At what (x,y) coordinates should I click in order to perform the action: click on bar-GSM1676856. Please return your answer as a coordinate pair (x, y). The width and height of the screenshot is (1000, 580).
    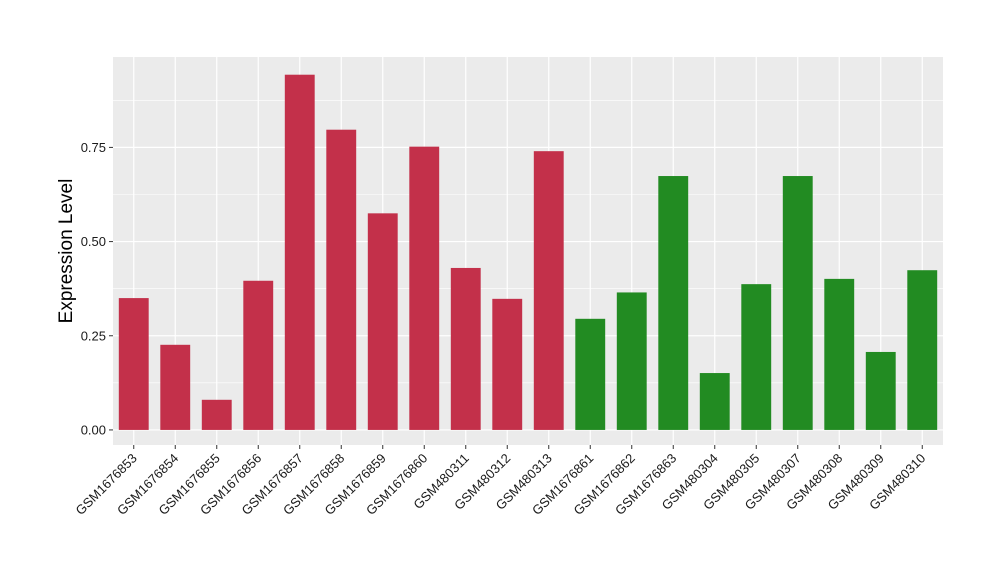
    Looking at the image, I should click on (258, 355).